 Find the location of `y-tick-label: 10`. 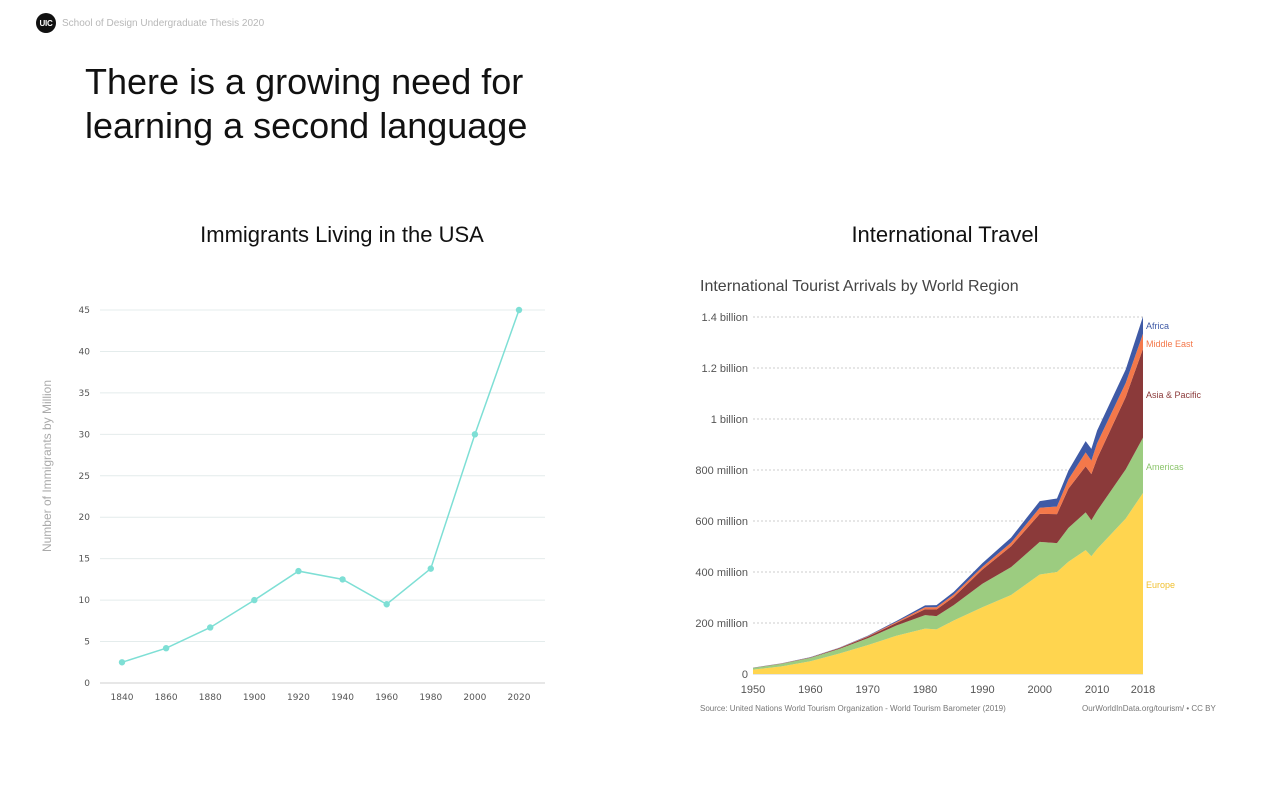

y-tick-label: 10 is located at coordinates (85, 601).